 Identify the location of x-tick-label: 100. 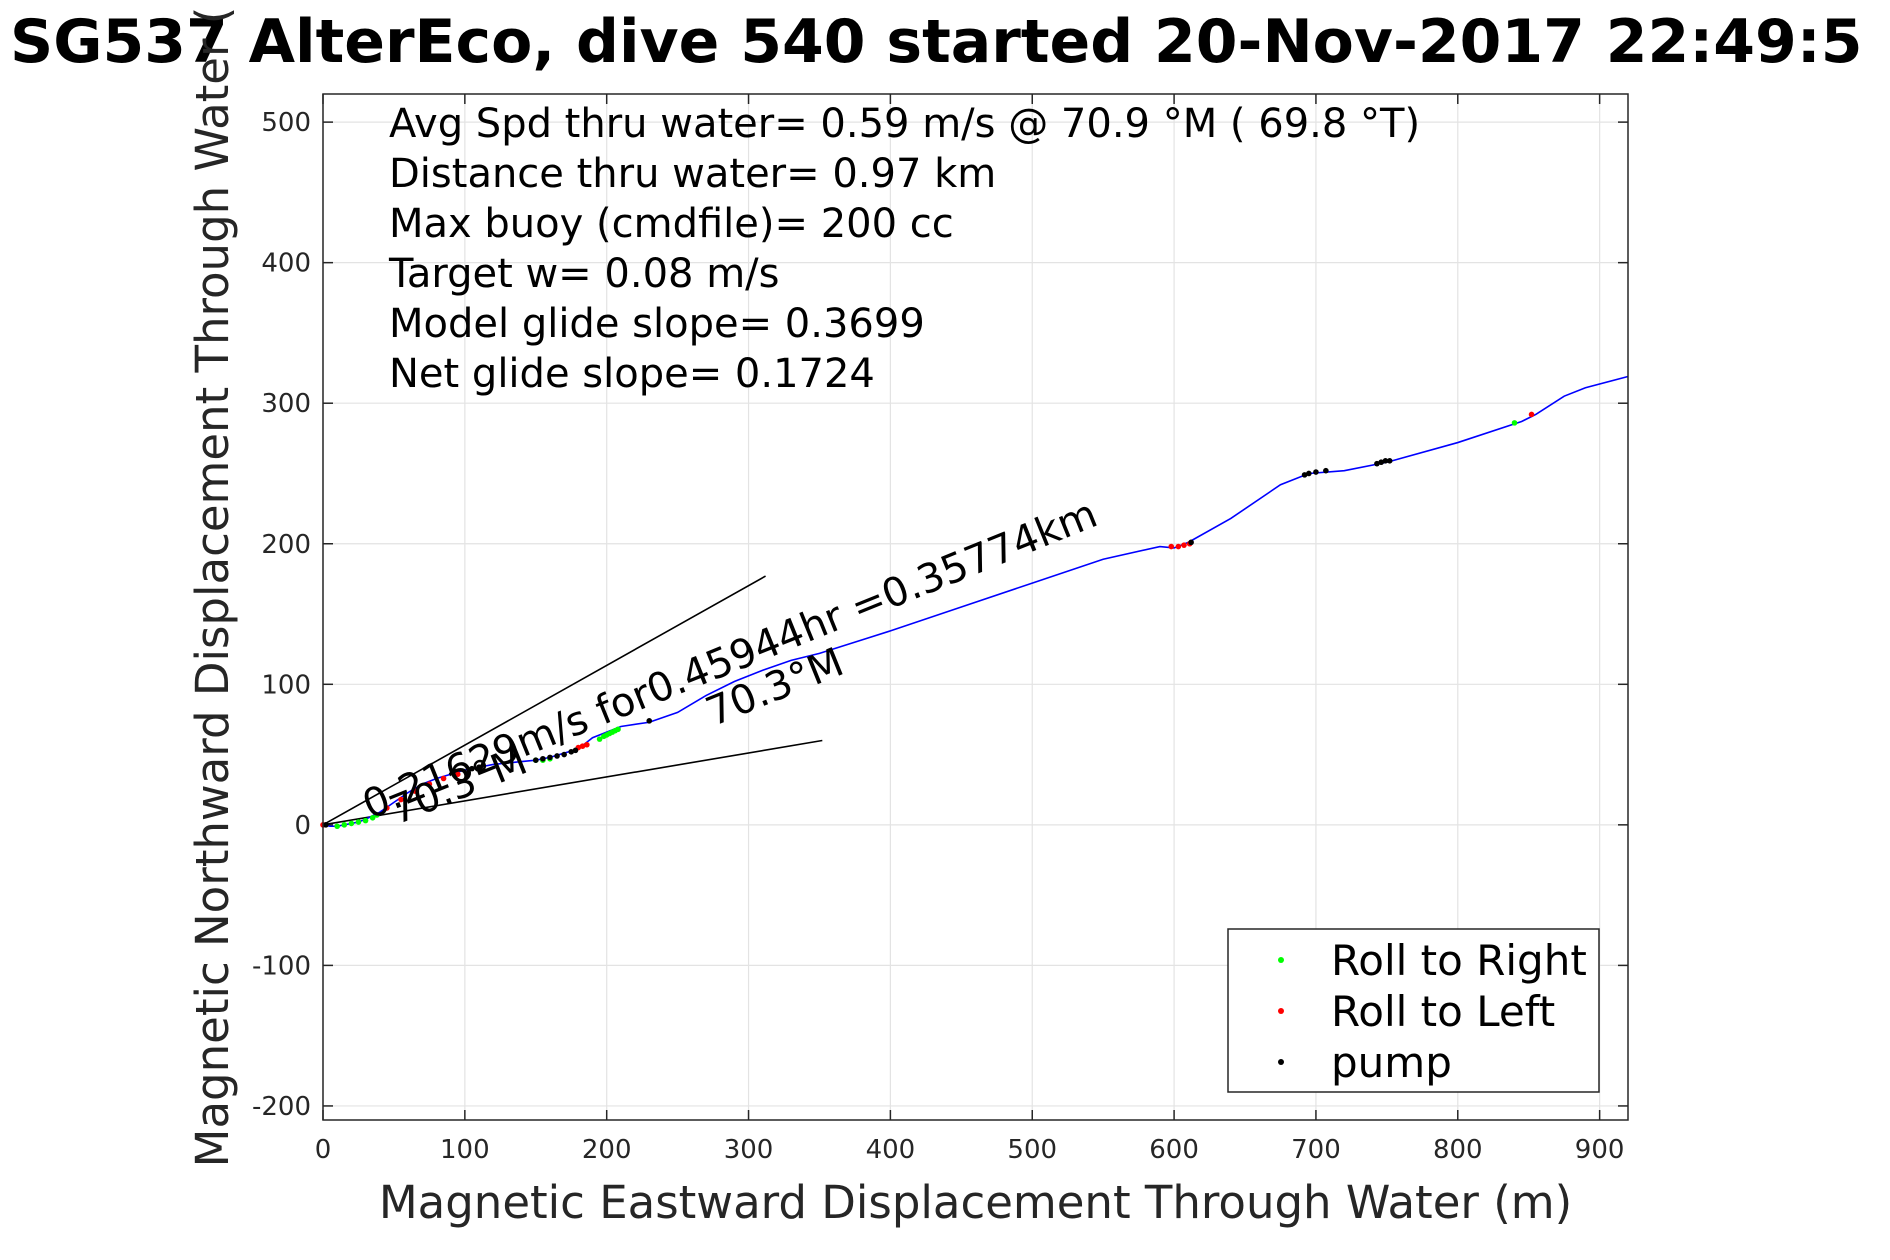
(465, 1150).